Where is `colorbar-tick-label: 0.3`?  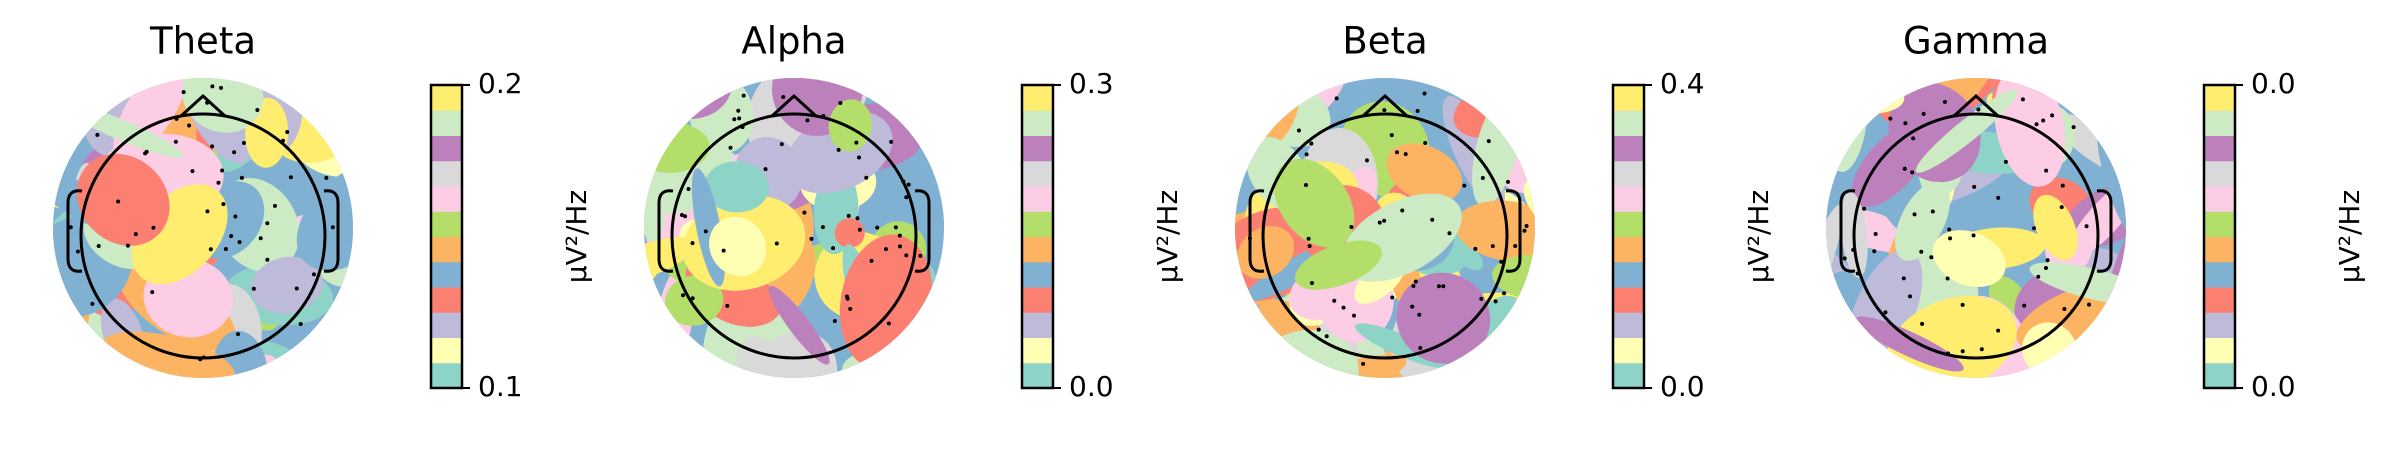 colorbar-tick-label: 0.3 is located at coordinates (1091, 83).